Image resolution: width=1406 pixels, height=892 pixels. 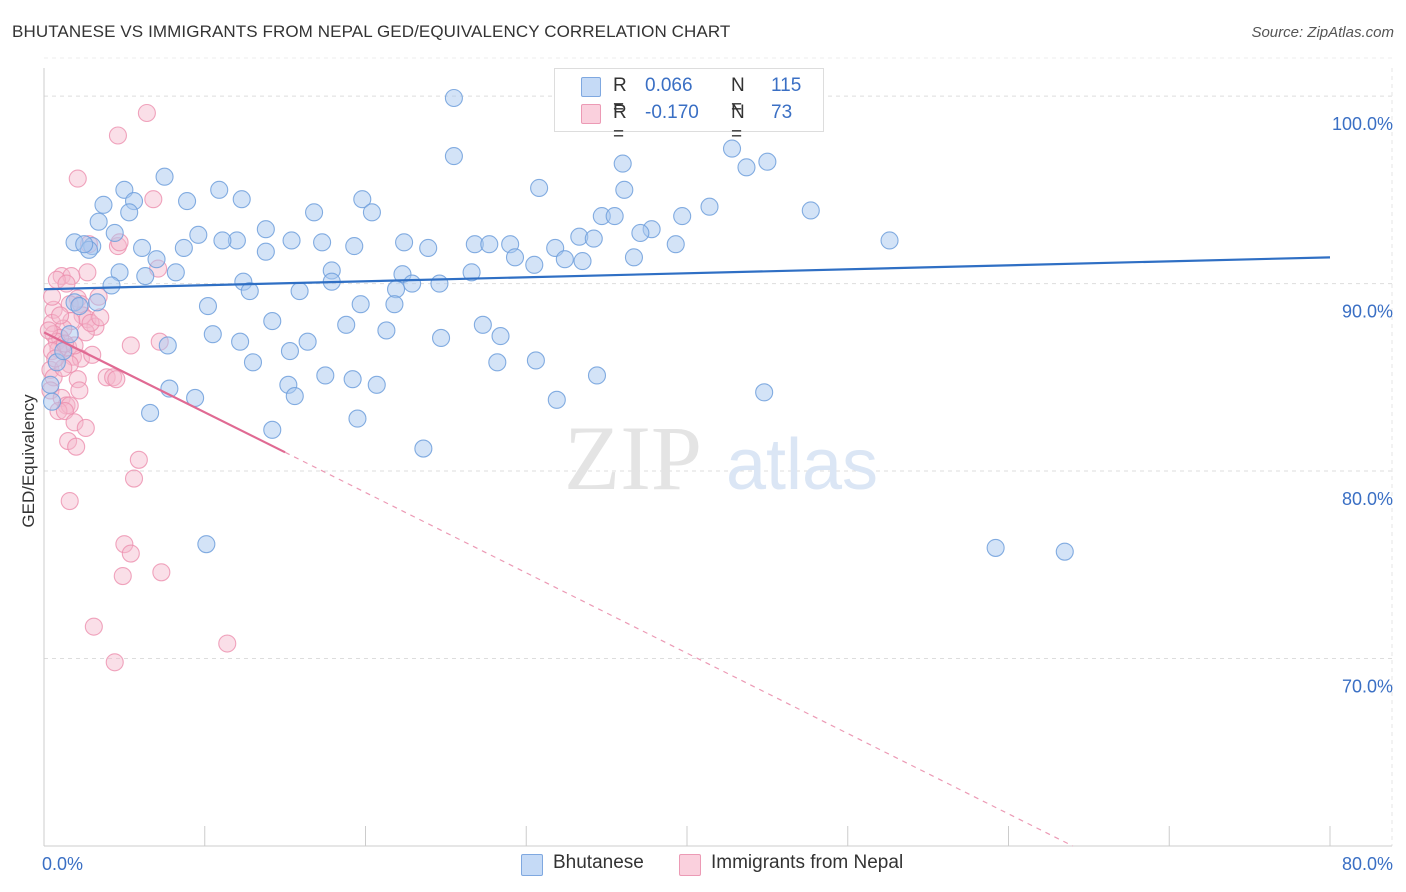 I want to click on y-tick-label: 90.0%, so click(x=1367, y=312).